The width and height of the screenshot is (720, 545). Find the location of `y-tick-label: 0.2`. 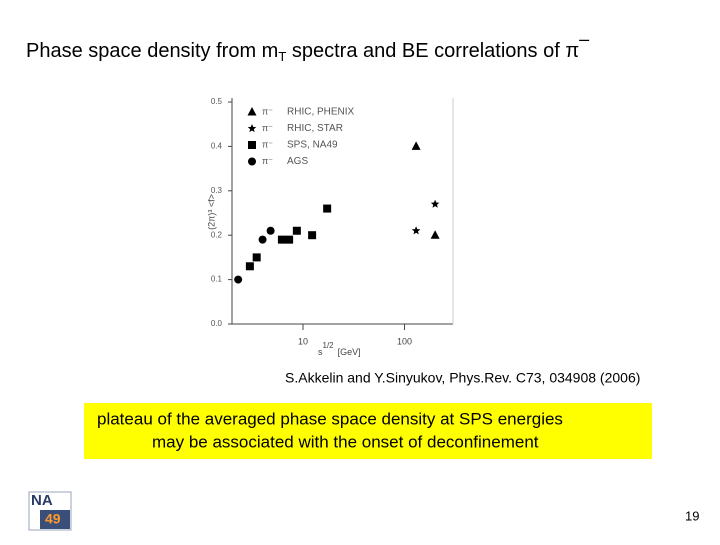

y-tick-label: 0.2 is located at coordinates (217, 234).